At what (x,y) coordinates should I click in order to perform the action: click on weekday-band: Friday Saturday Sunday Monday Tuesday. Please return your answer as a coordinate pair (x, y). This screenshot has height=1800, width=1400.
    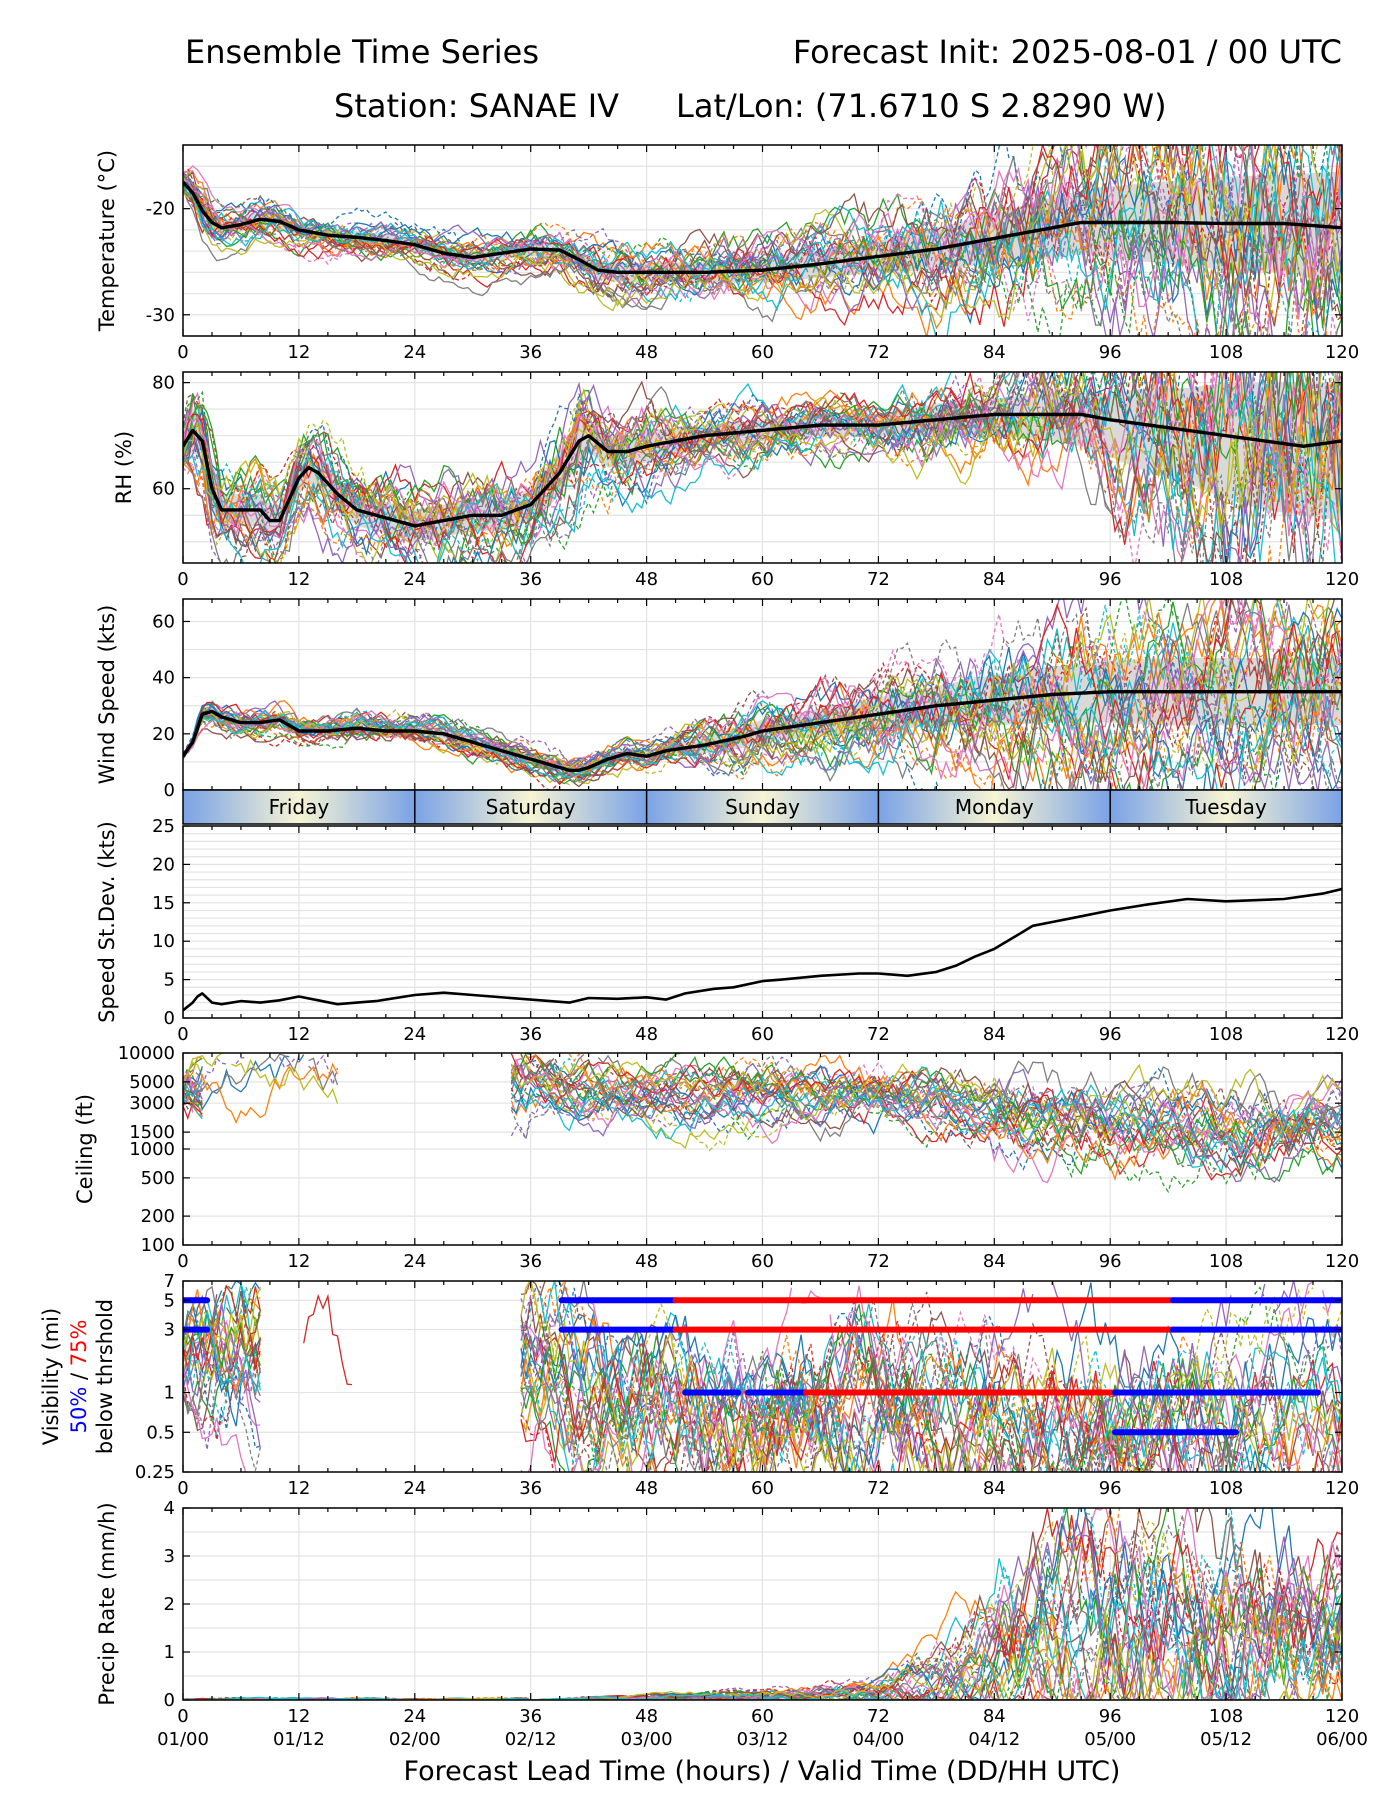
    Looking at the image, I should click on (762, 807).